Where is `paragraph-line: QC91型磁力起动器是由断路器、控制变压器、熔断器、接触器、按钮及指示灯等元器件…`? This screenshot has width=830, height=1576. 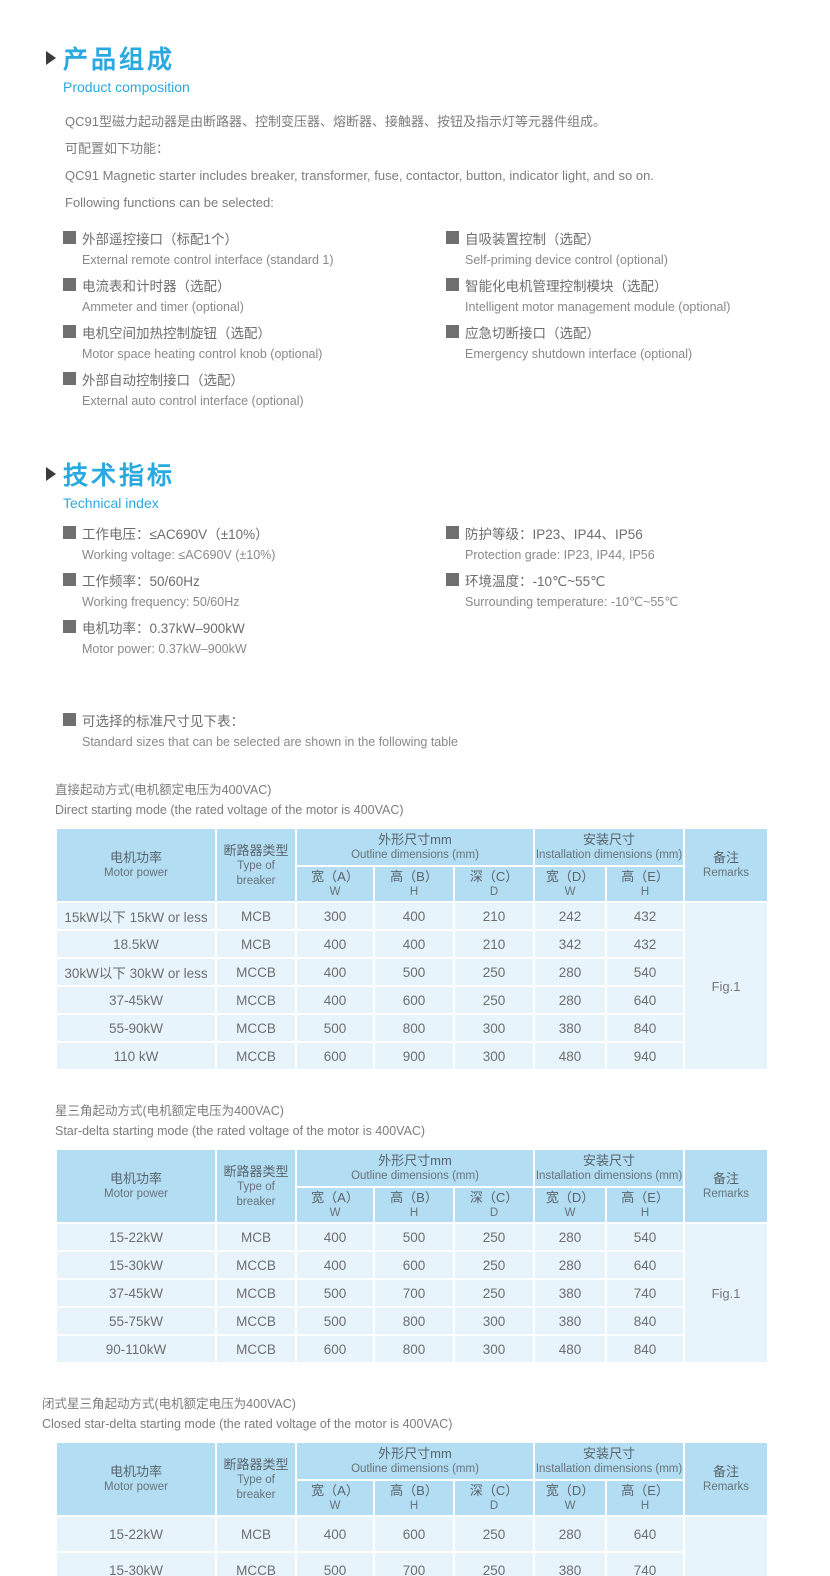
paragraph-line: QC91型磁力起动器是由断路器、控制变压器、熔断器、接触器、按钮及指示灯等元器件… is located at coordinates (335, 121).